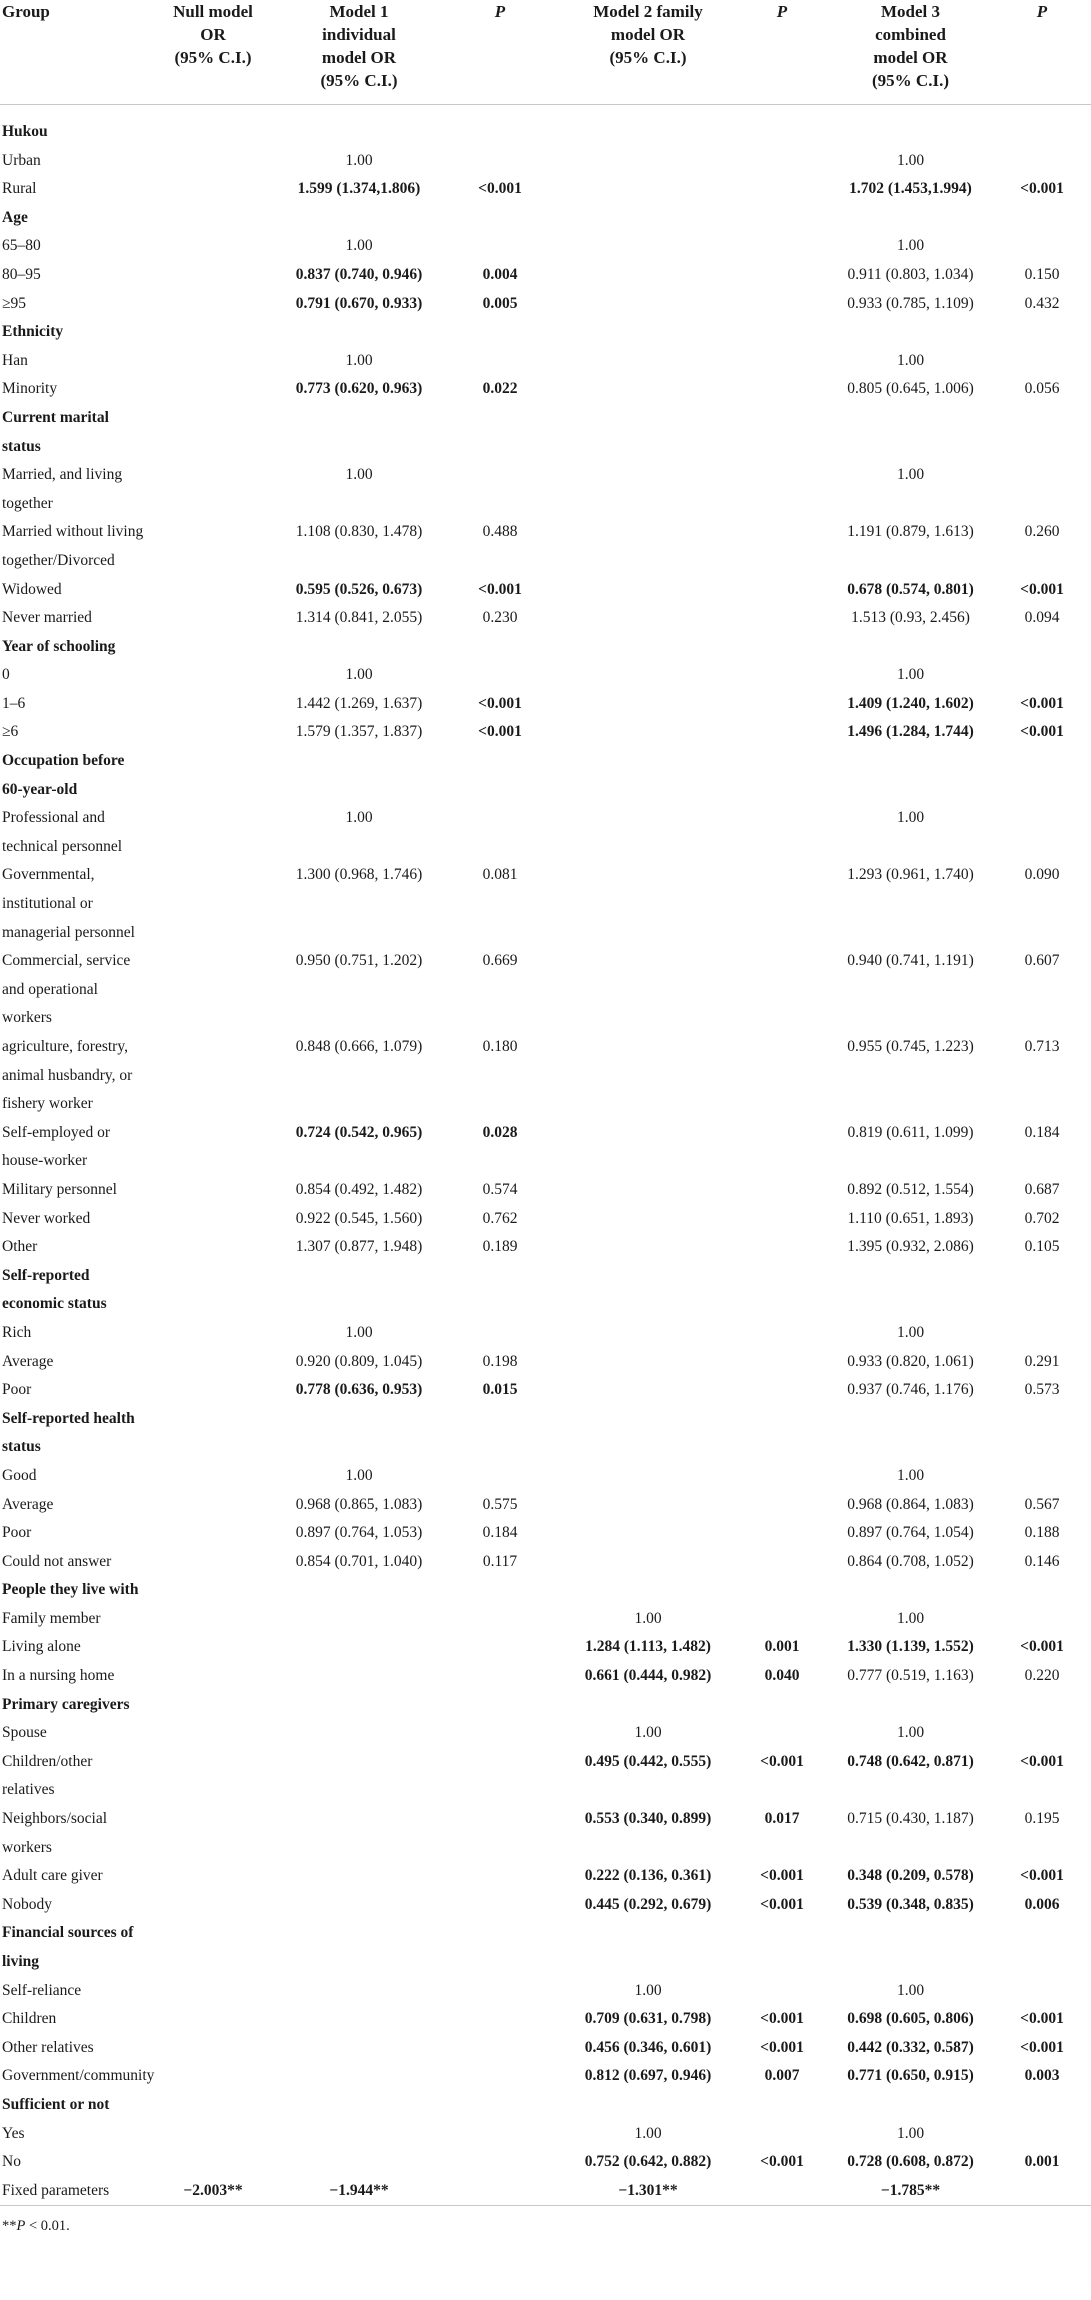  I want to click on section-header-row: Self-reported economic status, so click(545, 1290).